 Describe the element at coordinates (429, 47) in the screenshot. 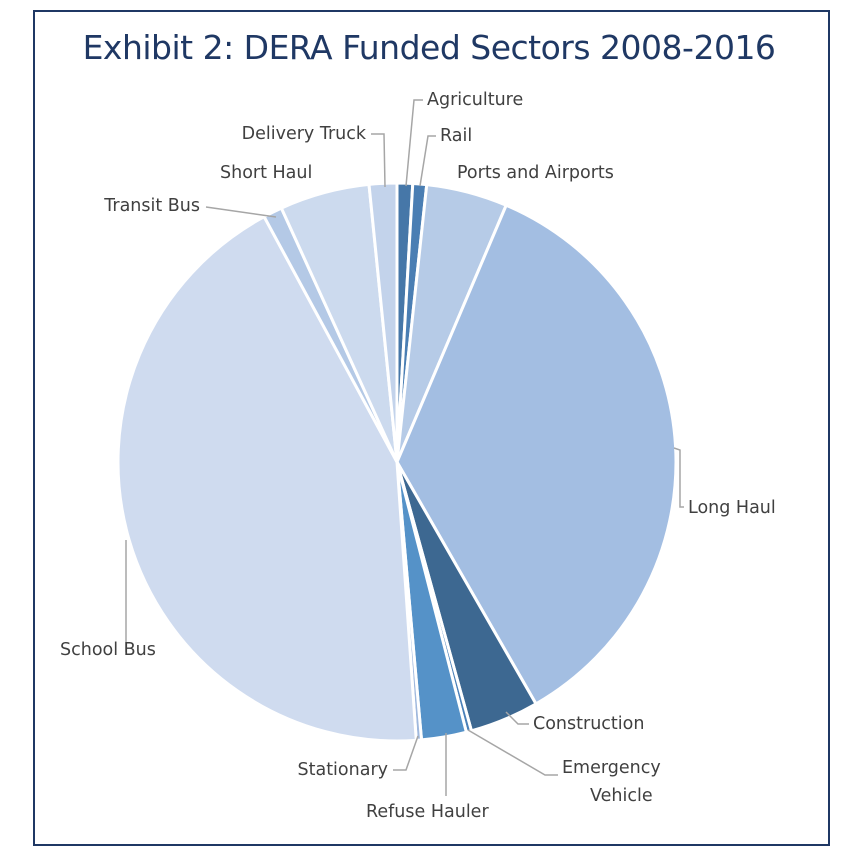

I see `chart-title: Exhibit 2: DERA Funded Sectors 2008-2016` at that location.